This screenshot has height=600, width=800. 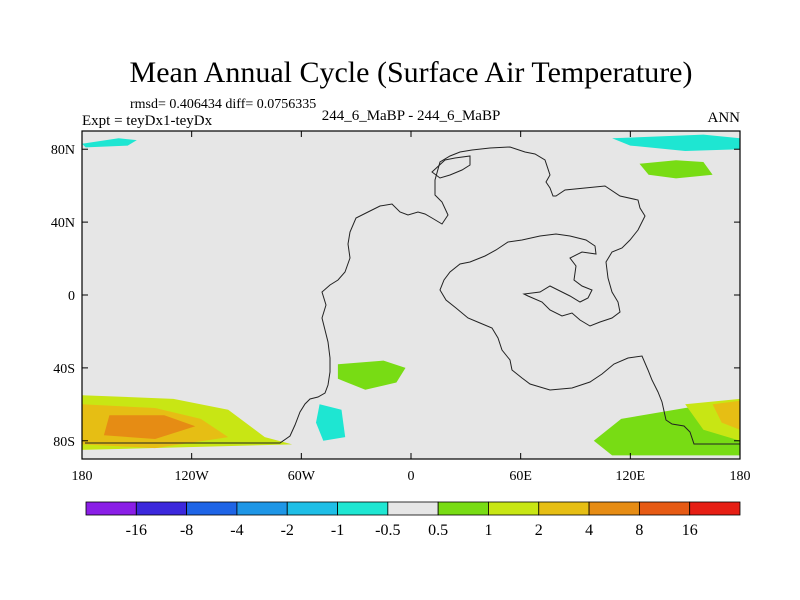 I want to click on colorbar-label: -2, so click(x=287, y=530).